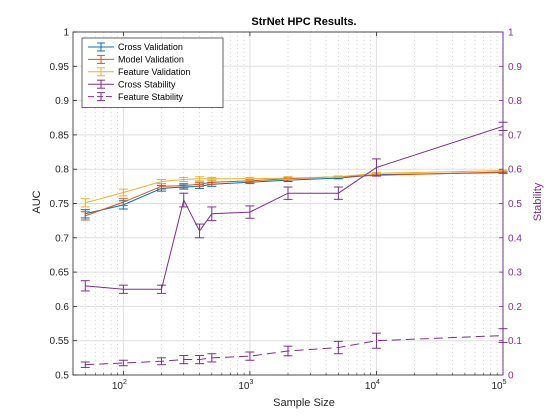 The image size is (560, 420). I want to click on x-tick-label: 10⁴, so click(372, 385).